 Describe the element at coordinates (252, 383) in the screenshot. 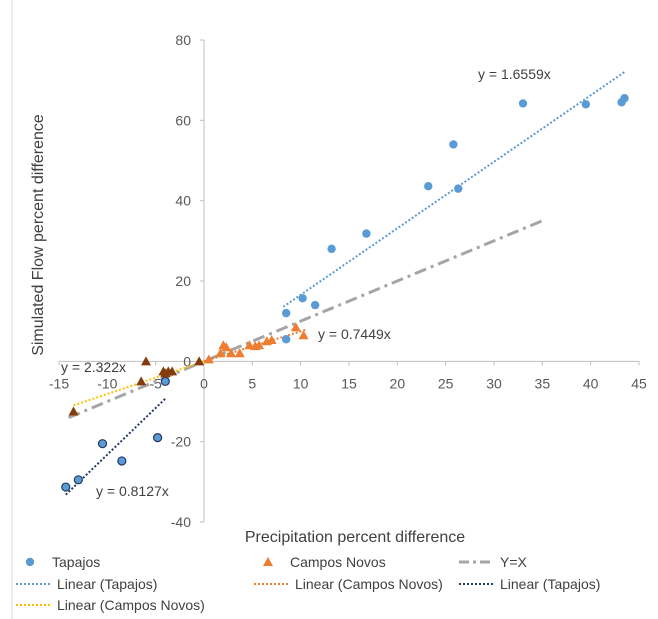

I see `x-tick-label: 5` at that location.